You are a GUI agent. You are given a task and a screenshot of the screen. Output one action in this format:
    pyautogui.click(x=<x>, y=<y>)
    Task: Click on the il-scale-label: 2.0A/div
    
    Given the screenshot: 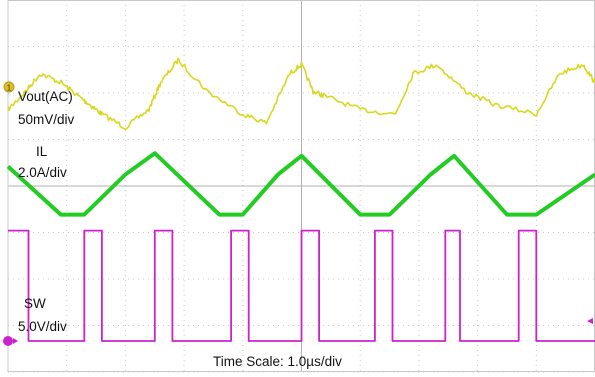 What is the action you would take?
    pyautogui.click(x=42, y=172)
    